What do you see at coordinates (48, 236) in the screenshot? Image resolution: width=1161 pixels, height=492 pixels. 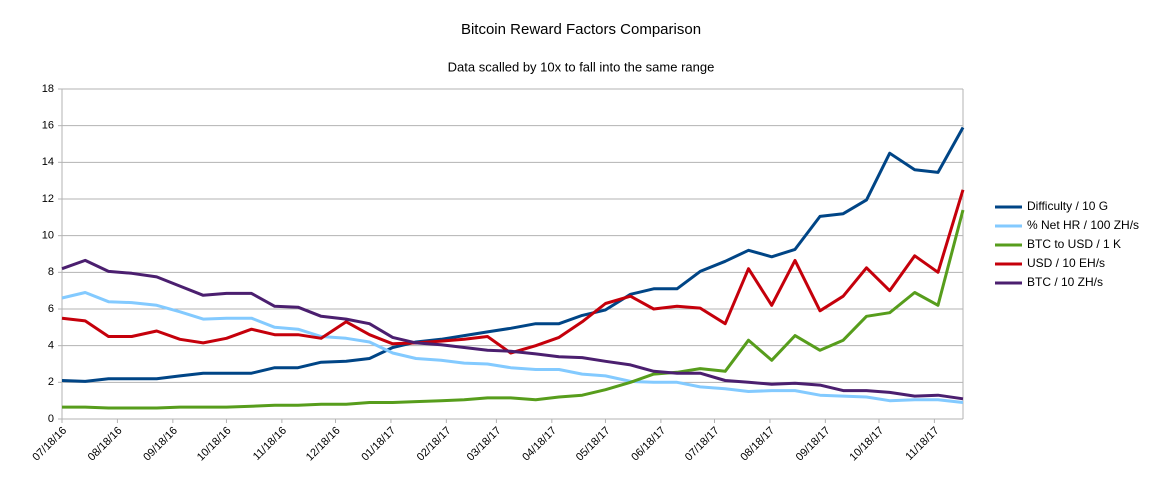 I see `y-tick-label: 10` at bounding box center [48, 236].